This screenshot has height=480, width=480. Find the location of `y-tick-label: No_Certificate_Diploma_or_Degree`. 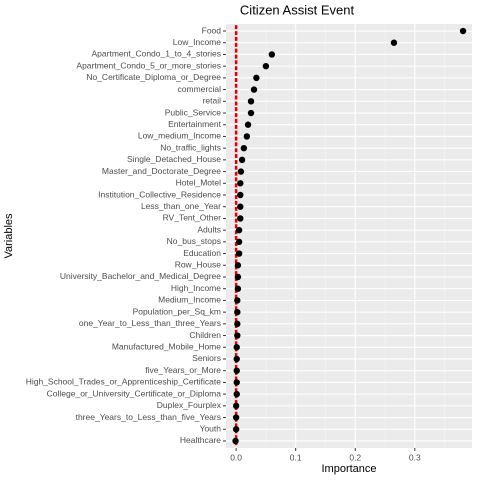

y-tick-label: No_Certificate_Diploma_or_Degree is located at coordinates (153, 77).